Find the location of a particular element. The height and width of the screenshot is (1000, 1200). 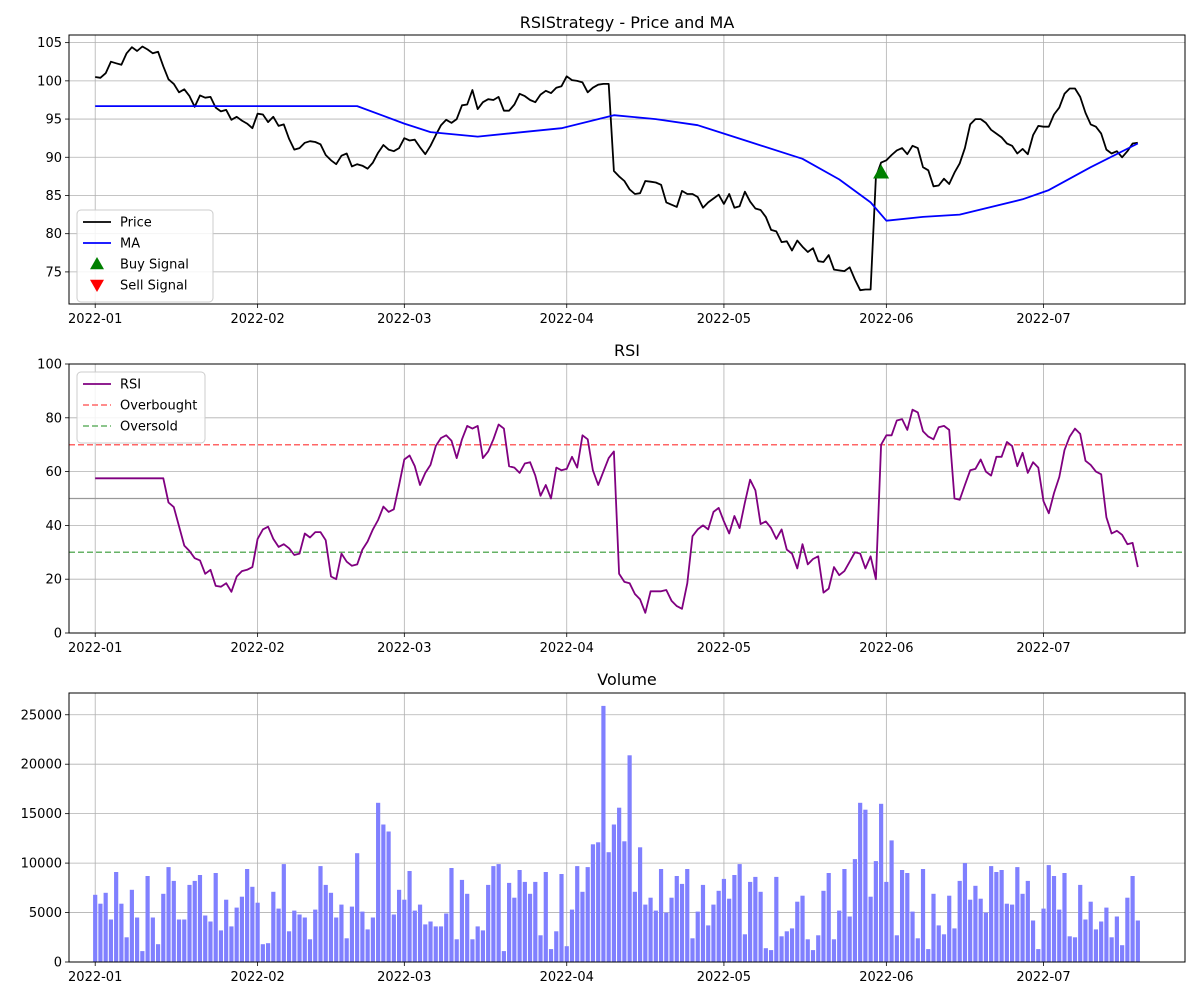

buy-signal-marker is located at coordinates (881, 171).